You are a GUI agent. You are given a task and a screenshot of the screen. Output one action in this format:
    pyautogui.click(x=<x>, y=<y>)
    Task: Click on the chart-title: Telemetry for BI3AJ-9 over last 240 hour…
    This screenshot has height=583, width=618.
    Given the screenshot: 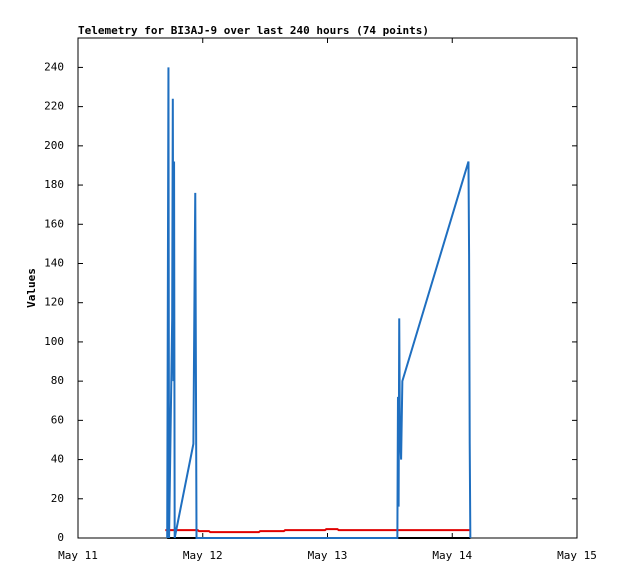 What is the action you would take?
    pyautogui.click(x=253, y=30)
    